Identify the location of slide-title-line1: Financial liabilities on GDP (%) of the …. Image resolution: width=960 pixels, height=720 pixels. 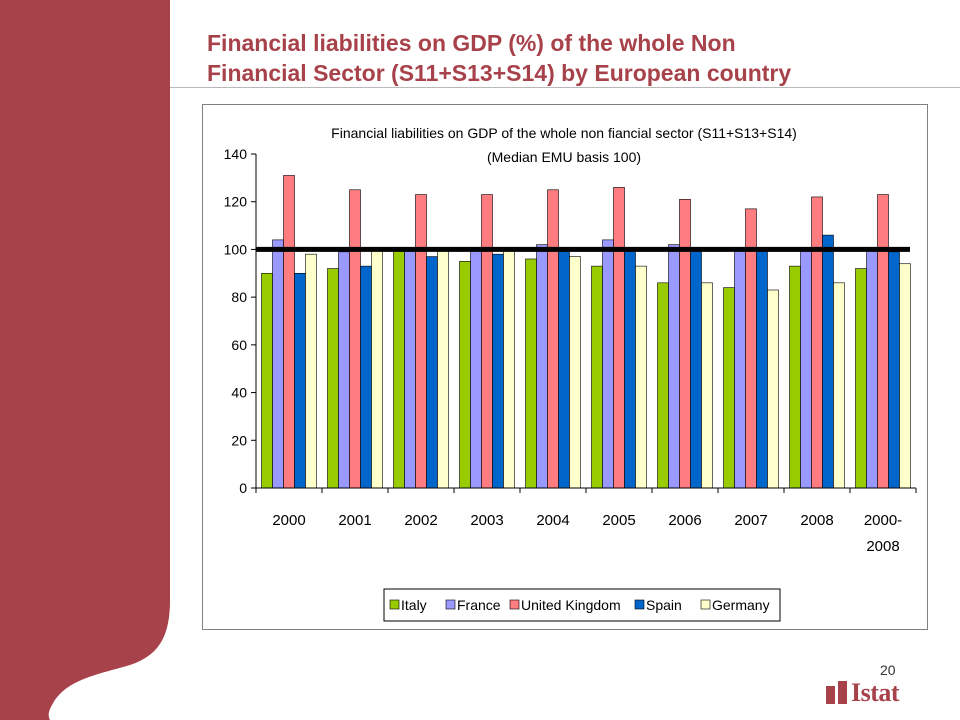
(471, 43).